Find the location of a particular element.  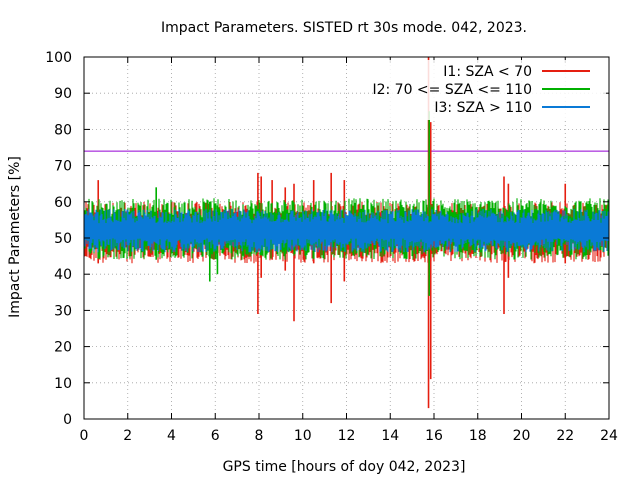

y-tick-label: 40 is located at coordinates (63, 275).